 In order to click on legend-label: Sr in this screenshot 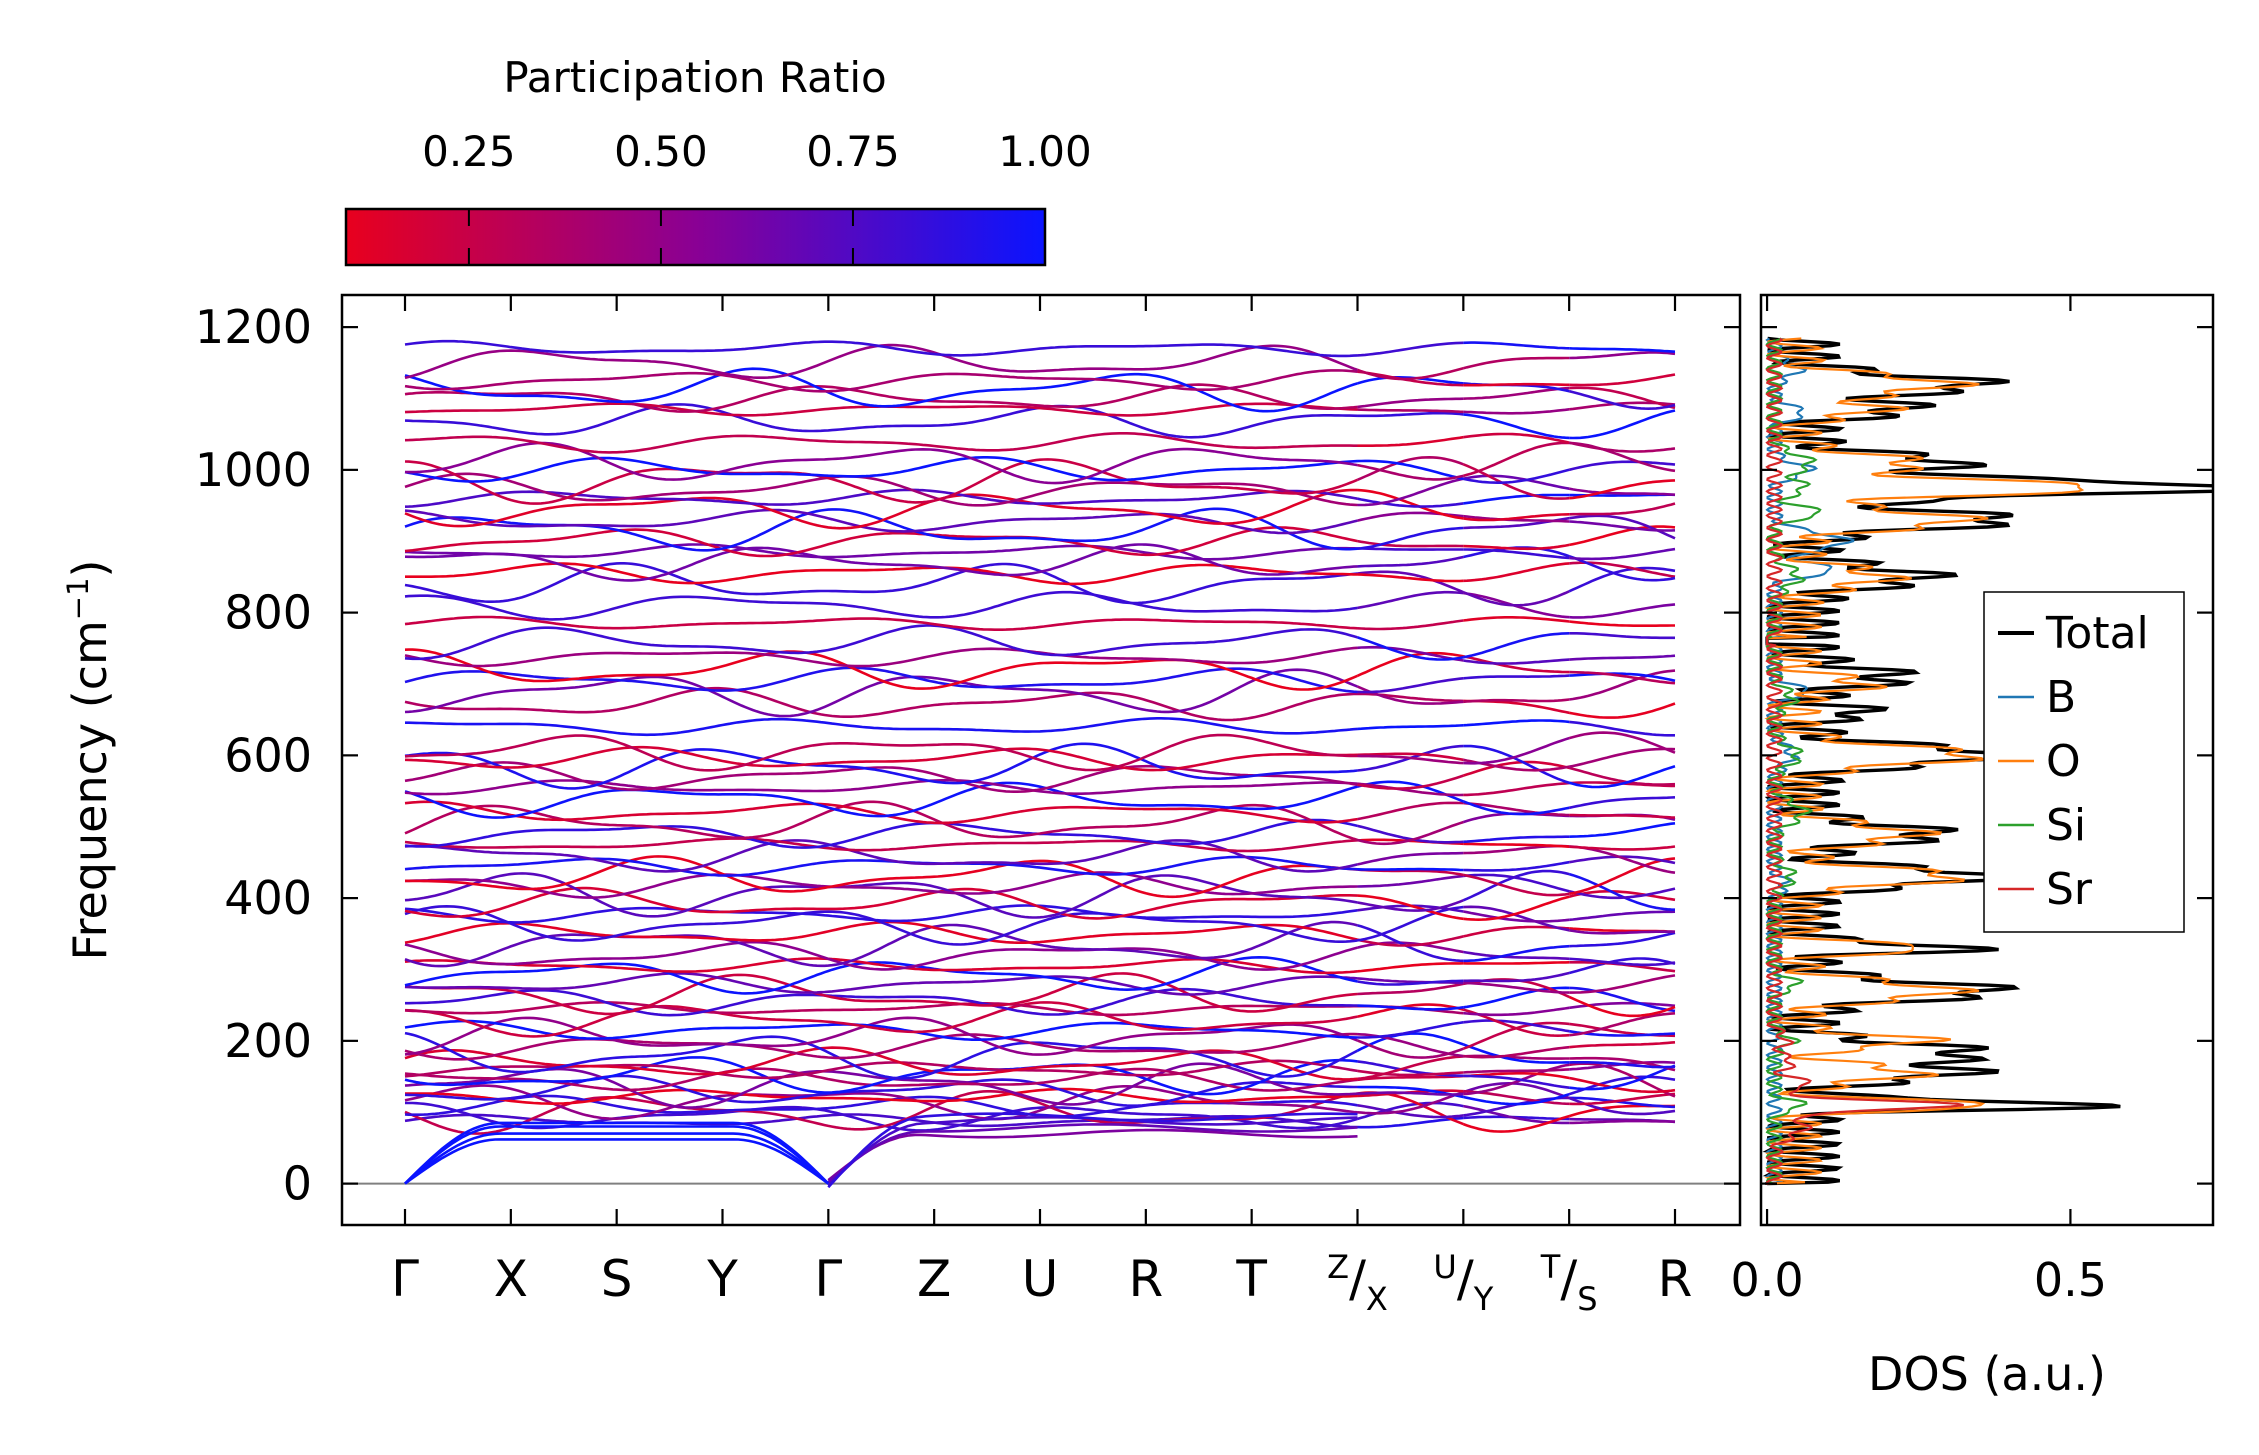, I will do `click(2069, 889)`.